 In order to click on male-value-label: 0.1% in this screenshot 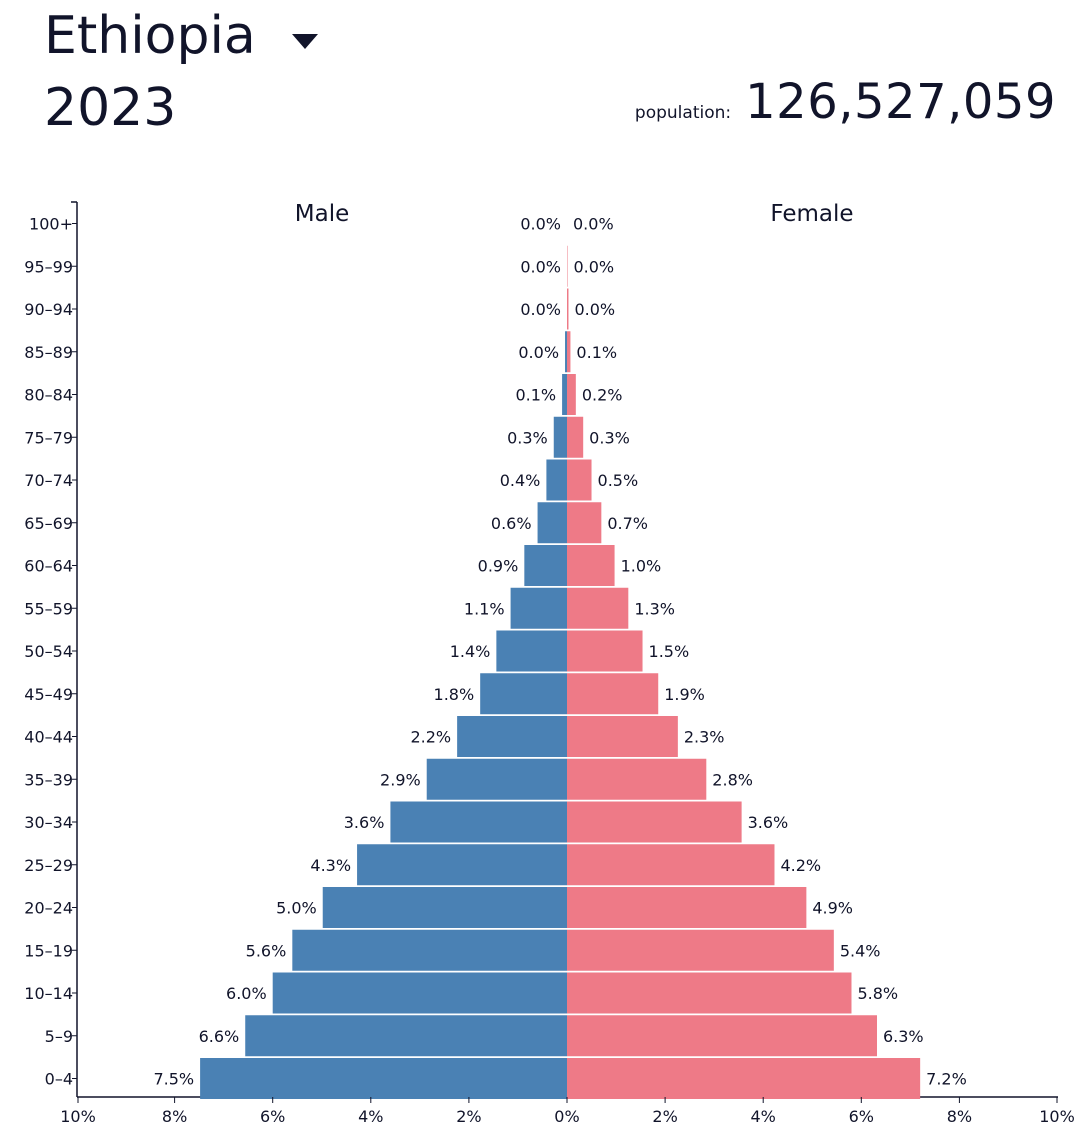, I will do `click(535, 395)`.